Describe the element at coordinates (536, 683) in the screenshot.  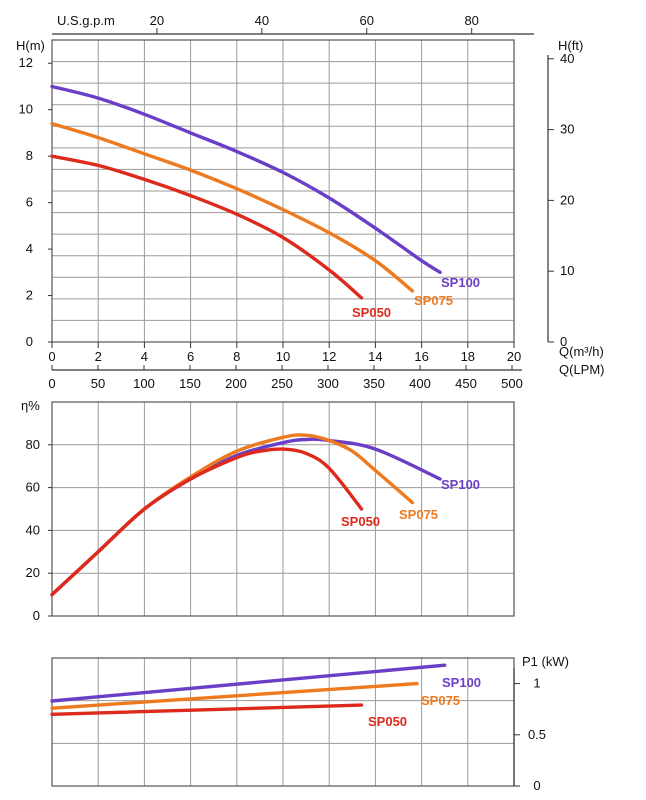
I see `power-tick-label: 1` at that location.